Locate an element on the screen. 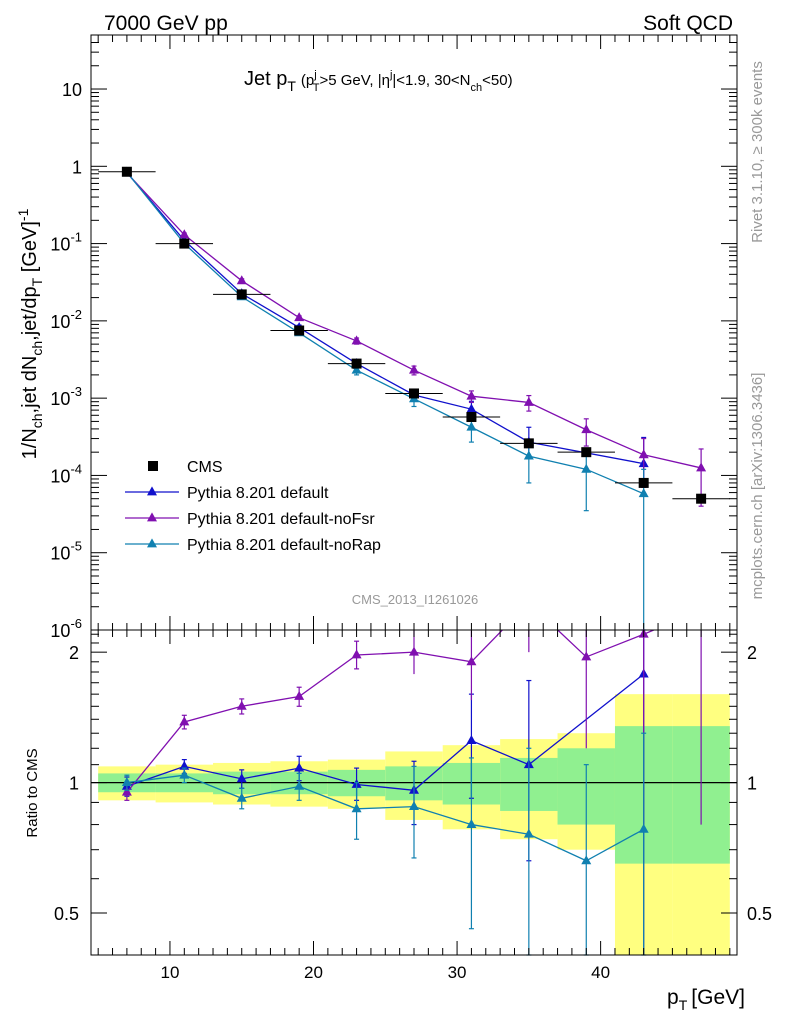  mcplots-label: mcplots.cern.ch [arXiv:1306.3436] is located at coordinates (757, 486).